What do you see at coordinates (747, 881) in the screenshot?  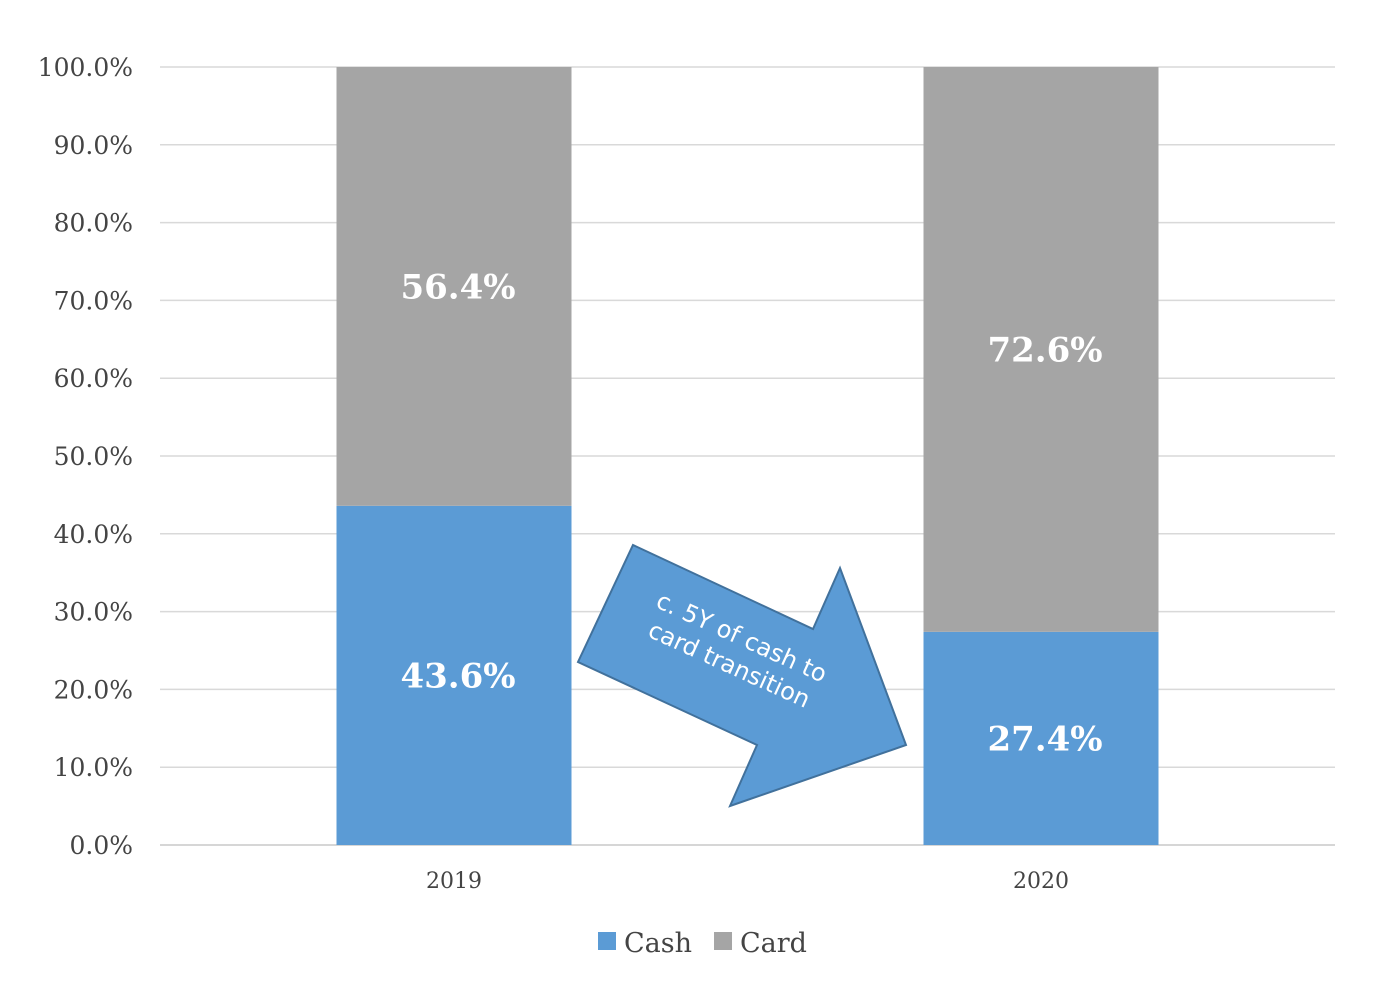 I see `x-axis: 2019 2020` at bounding box center [747, 881].